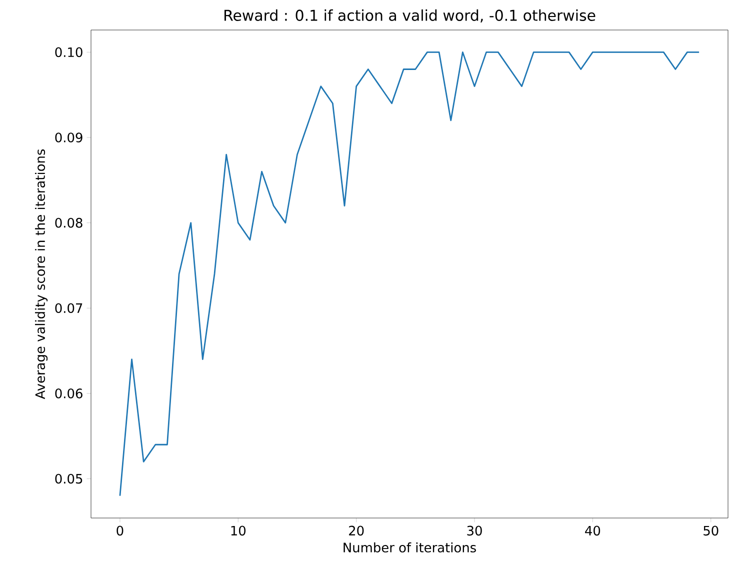 This screenshot has height=576, width=730. What do you see at coordinates (68, 479) in the screenshot?
I see `y-tick-label: 0.05` at bounding box center [68, 479].